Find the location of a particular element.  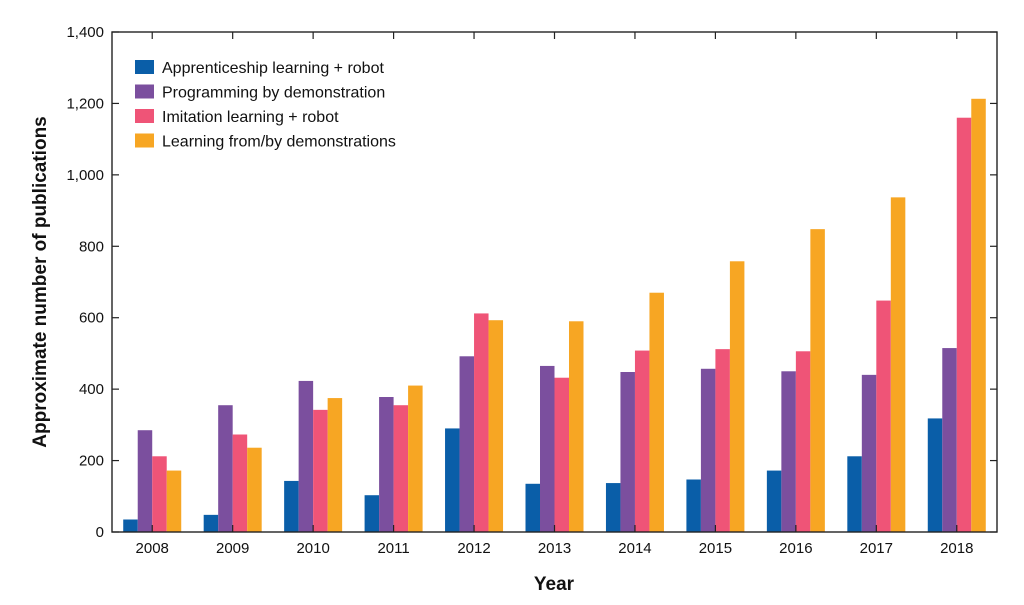

x-tick-label: 2013 is located at coordinates (554, 548).